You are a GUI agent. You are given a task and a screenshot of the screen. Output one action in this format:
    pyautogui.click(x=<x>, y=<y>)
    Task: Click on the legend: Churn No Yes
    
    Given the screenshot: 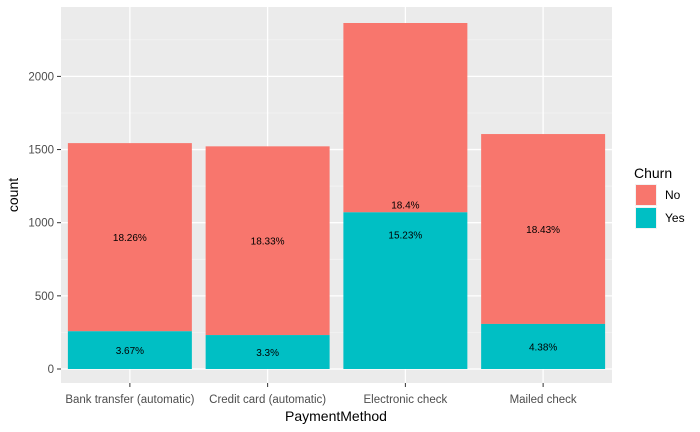 What is the action you would take?
    pyautogui.click(x=659, y=197)
    